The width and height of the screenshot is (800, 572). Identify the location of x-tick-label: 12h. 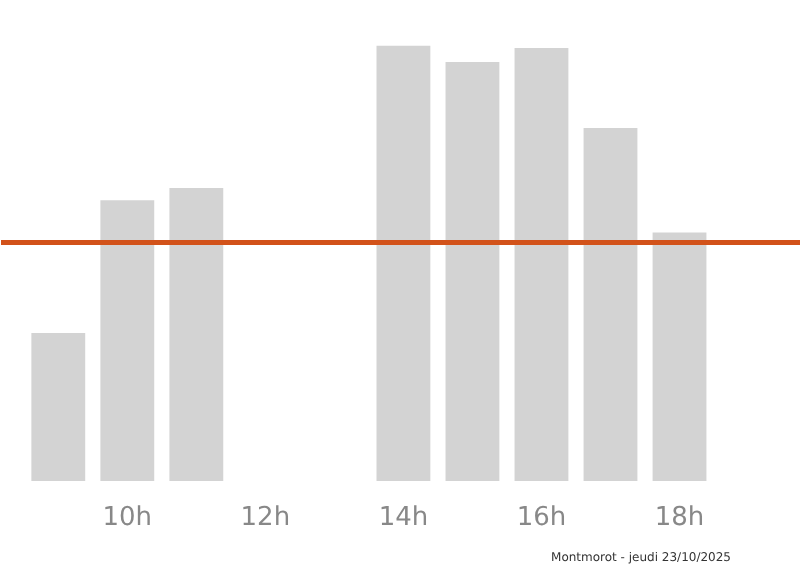
(265, 518).